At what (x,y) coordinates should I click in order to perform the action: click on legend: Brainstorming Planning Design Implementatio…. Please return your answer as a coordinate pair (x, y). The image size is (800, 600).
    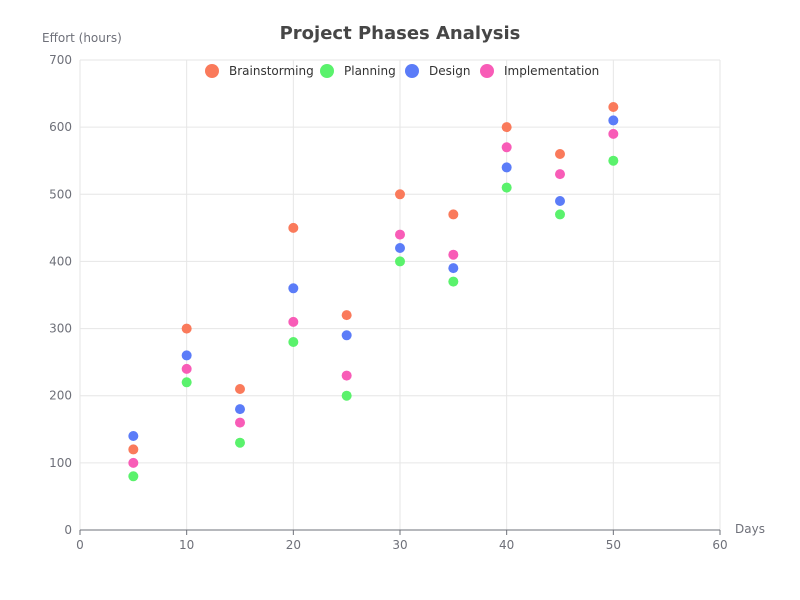
    Looking at the image, I should click on (402, 71).